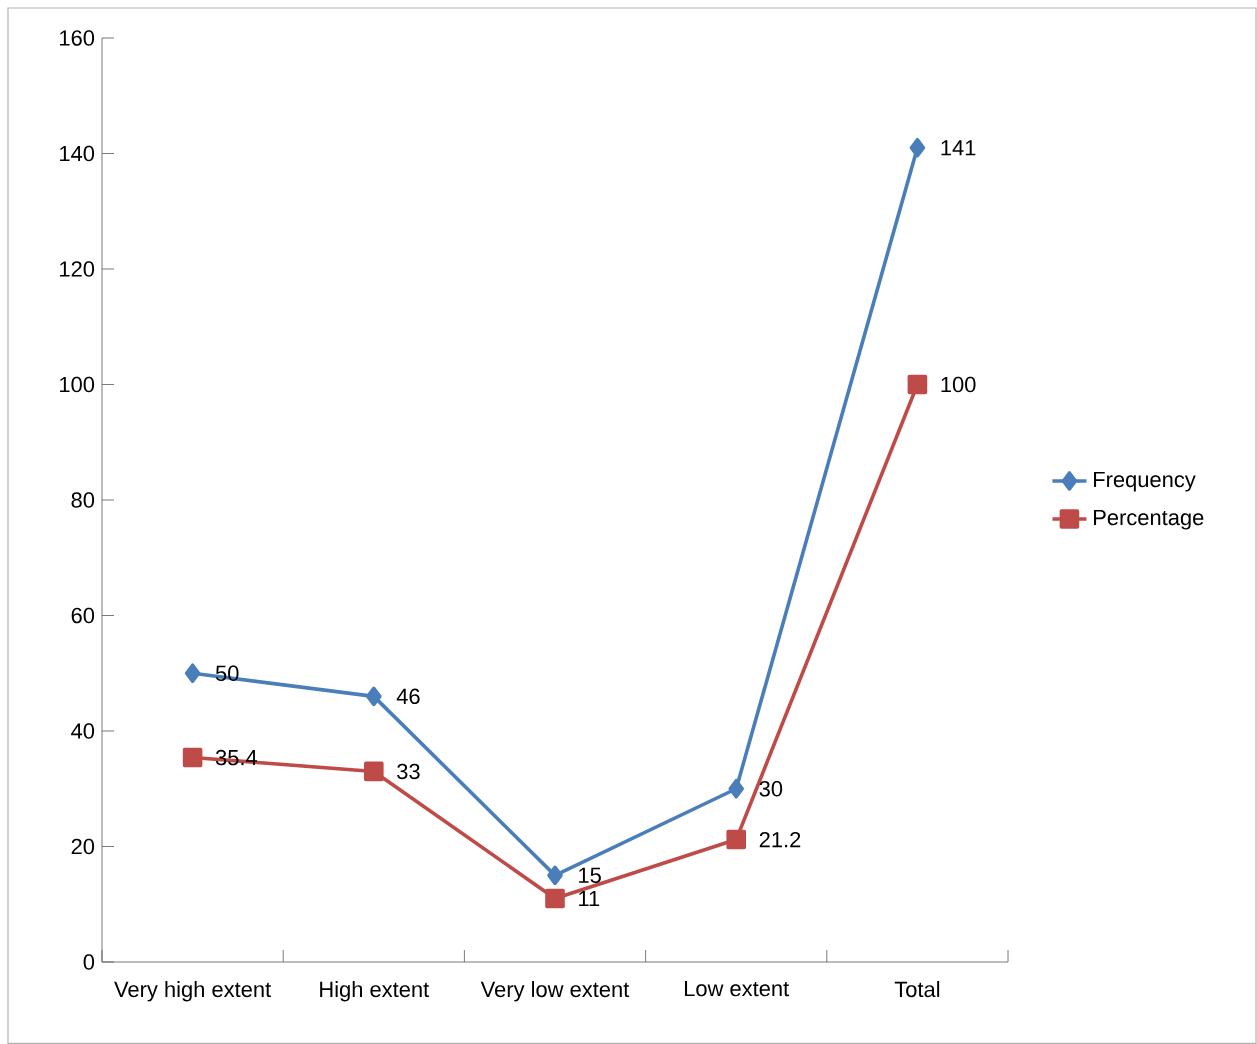 Image resolution: width=1257 pixels, height=1044 pixels. I want to click on x-tick-label: Very low extent, so click(555, 991).